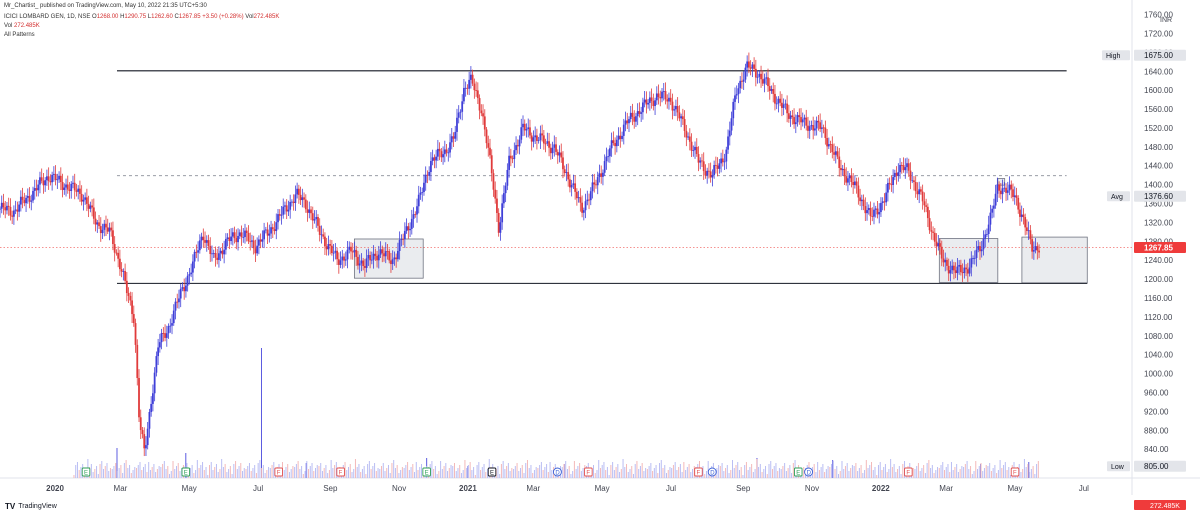 This screenshot has height=513, width=1200. Describe the element at coordinates (1156, 392) in the screenshot. I see `y-tick-label-4: 960.00` at that location.